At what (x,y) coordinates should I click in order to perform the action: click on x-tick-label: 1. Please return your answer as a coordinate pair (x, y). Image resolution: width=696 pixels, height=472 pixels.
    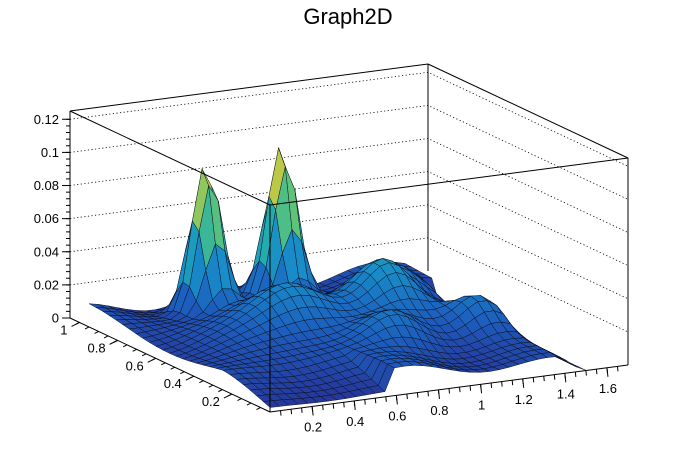
    Looking at the image, I should click on (481, 404).